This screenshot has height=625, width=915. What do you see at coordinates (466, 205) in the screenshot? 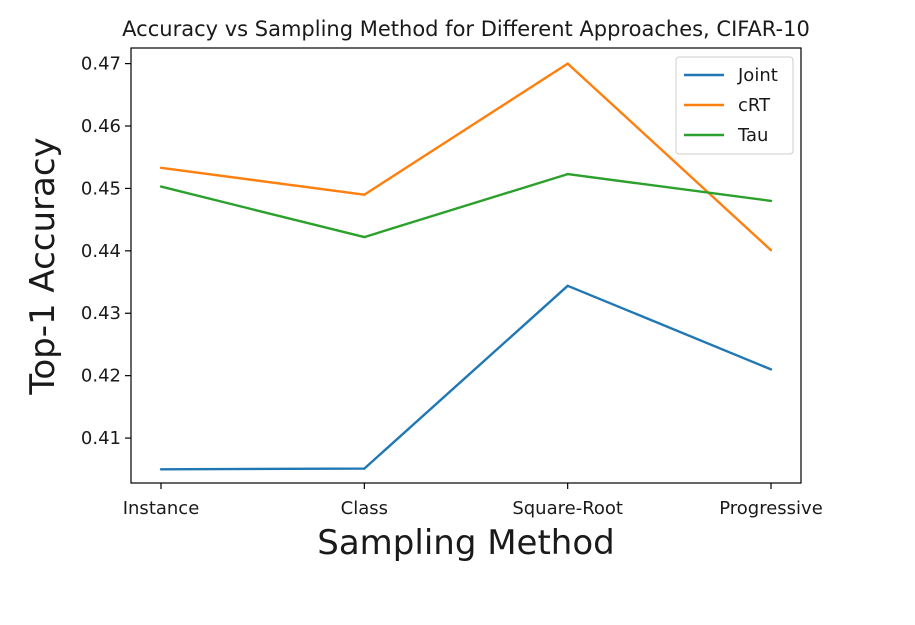
I see `series-line-tau` at bounding box center [466, 205].